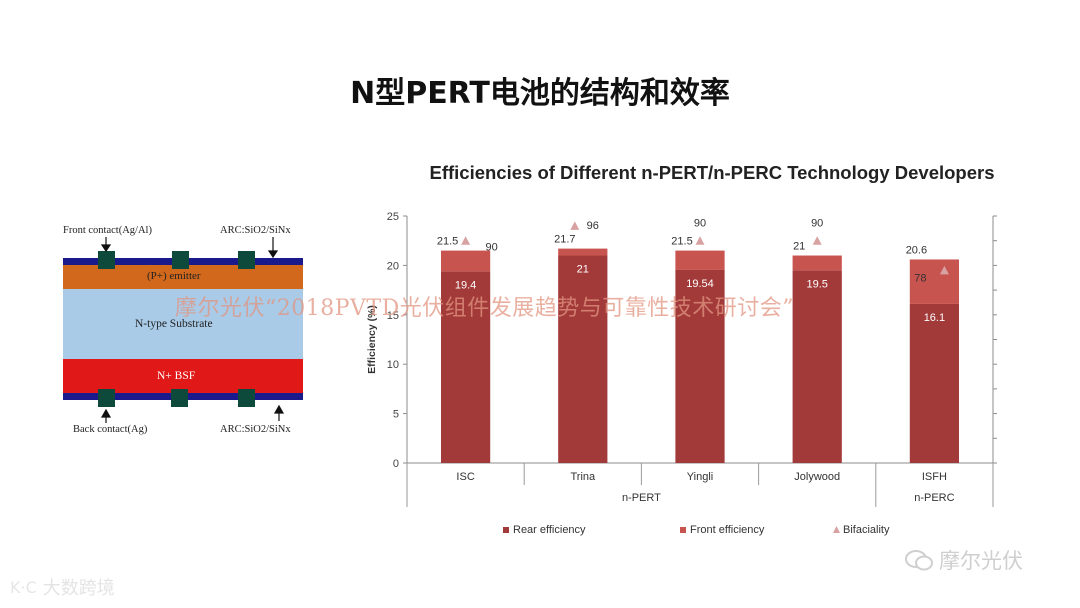 This screenshot has height=608, width=1080. Describe the element at coordinates (920, 278) in the screenshot. I see `bifaciality-value-label: 78` at that location.